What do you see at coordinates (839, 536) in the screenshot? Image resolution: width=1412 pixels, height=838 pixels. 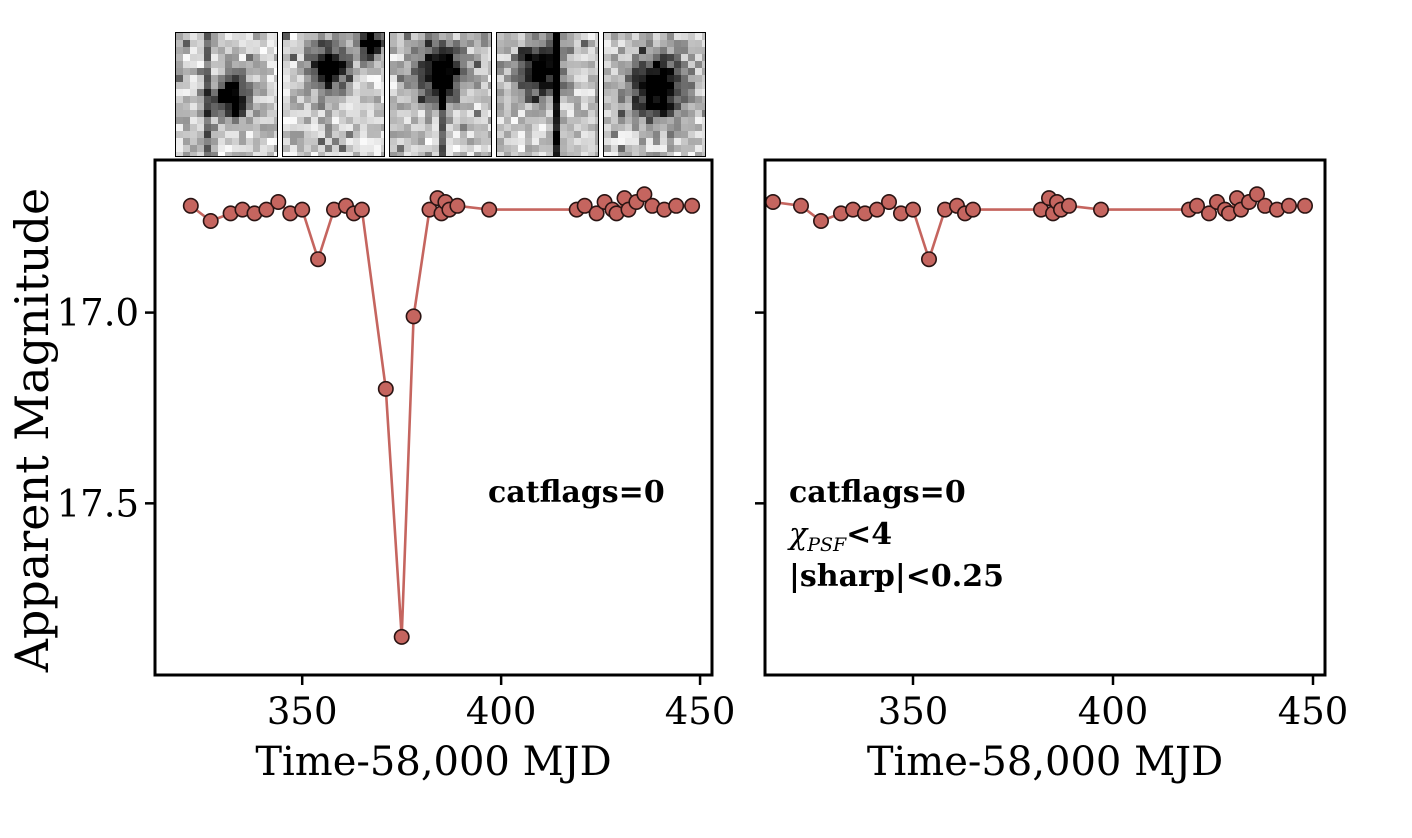 I see `annotation-line: χPSF<4` at bounding box center [839, 536].